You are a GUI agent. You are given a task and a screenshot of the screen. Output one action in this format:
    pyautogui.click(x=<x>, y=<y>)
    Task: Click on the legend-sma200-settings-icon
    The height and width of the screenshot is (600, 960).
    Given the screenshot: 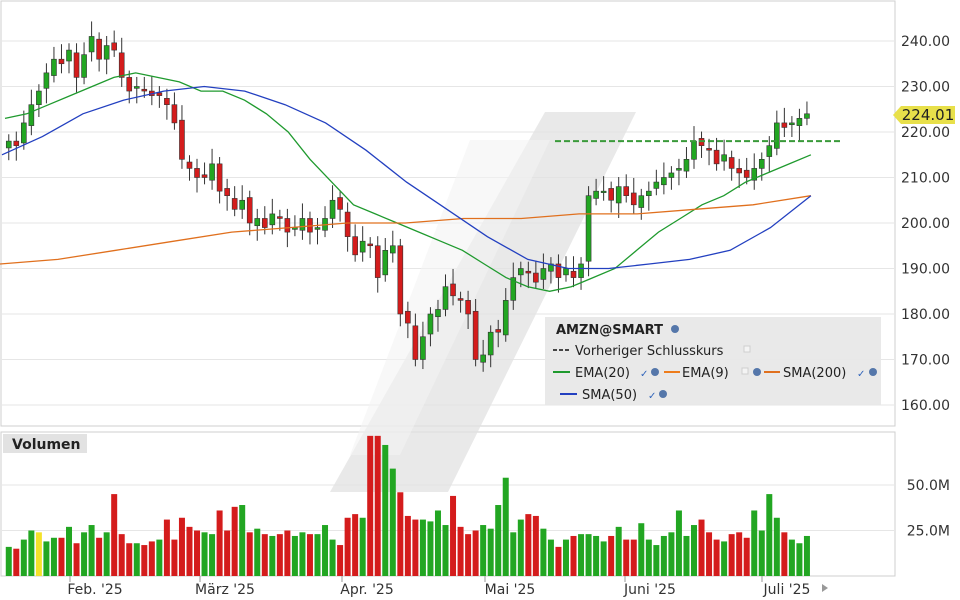 What is the action you would take?
    pyautogui.click(x=873, y=372)
    